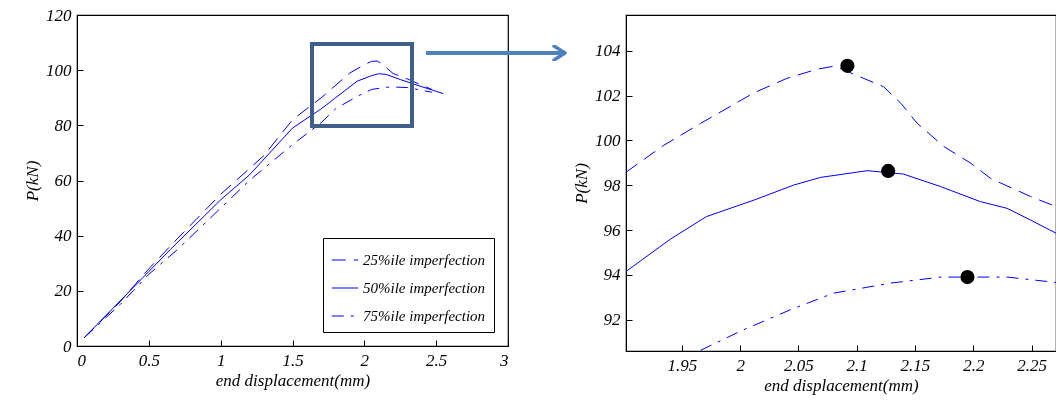 This screenshot has height=405, width=1056. I want to click on legend-label: 50%ile imperfection, so click(424, 288).